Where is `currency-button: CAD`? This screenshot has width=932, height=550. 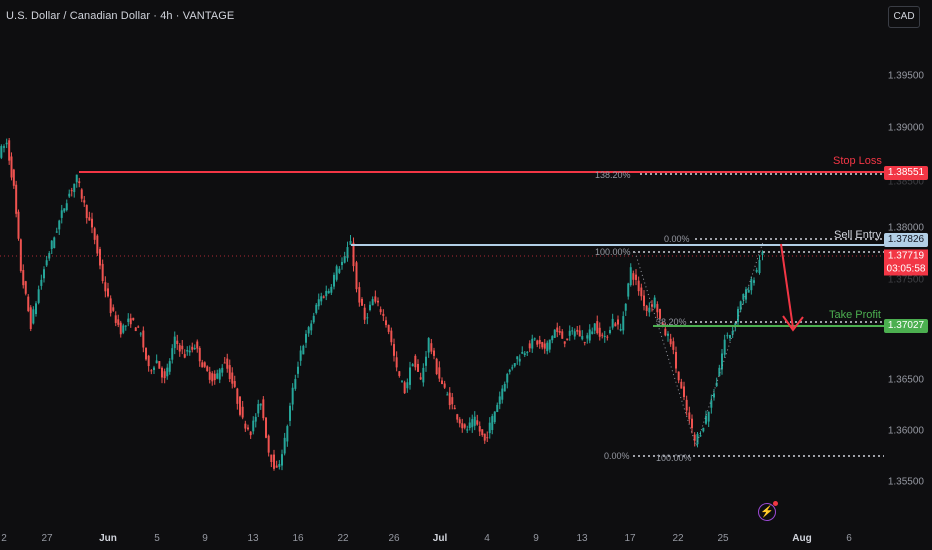 currency-button: CAD is located at coordinates (904, 17).